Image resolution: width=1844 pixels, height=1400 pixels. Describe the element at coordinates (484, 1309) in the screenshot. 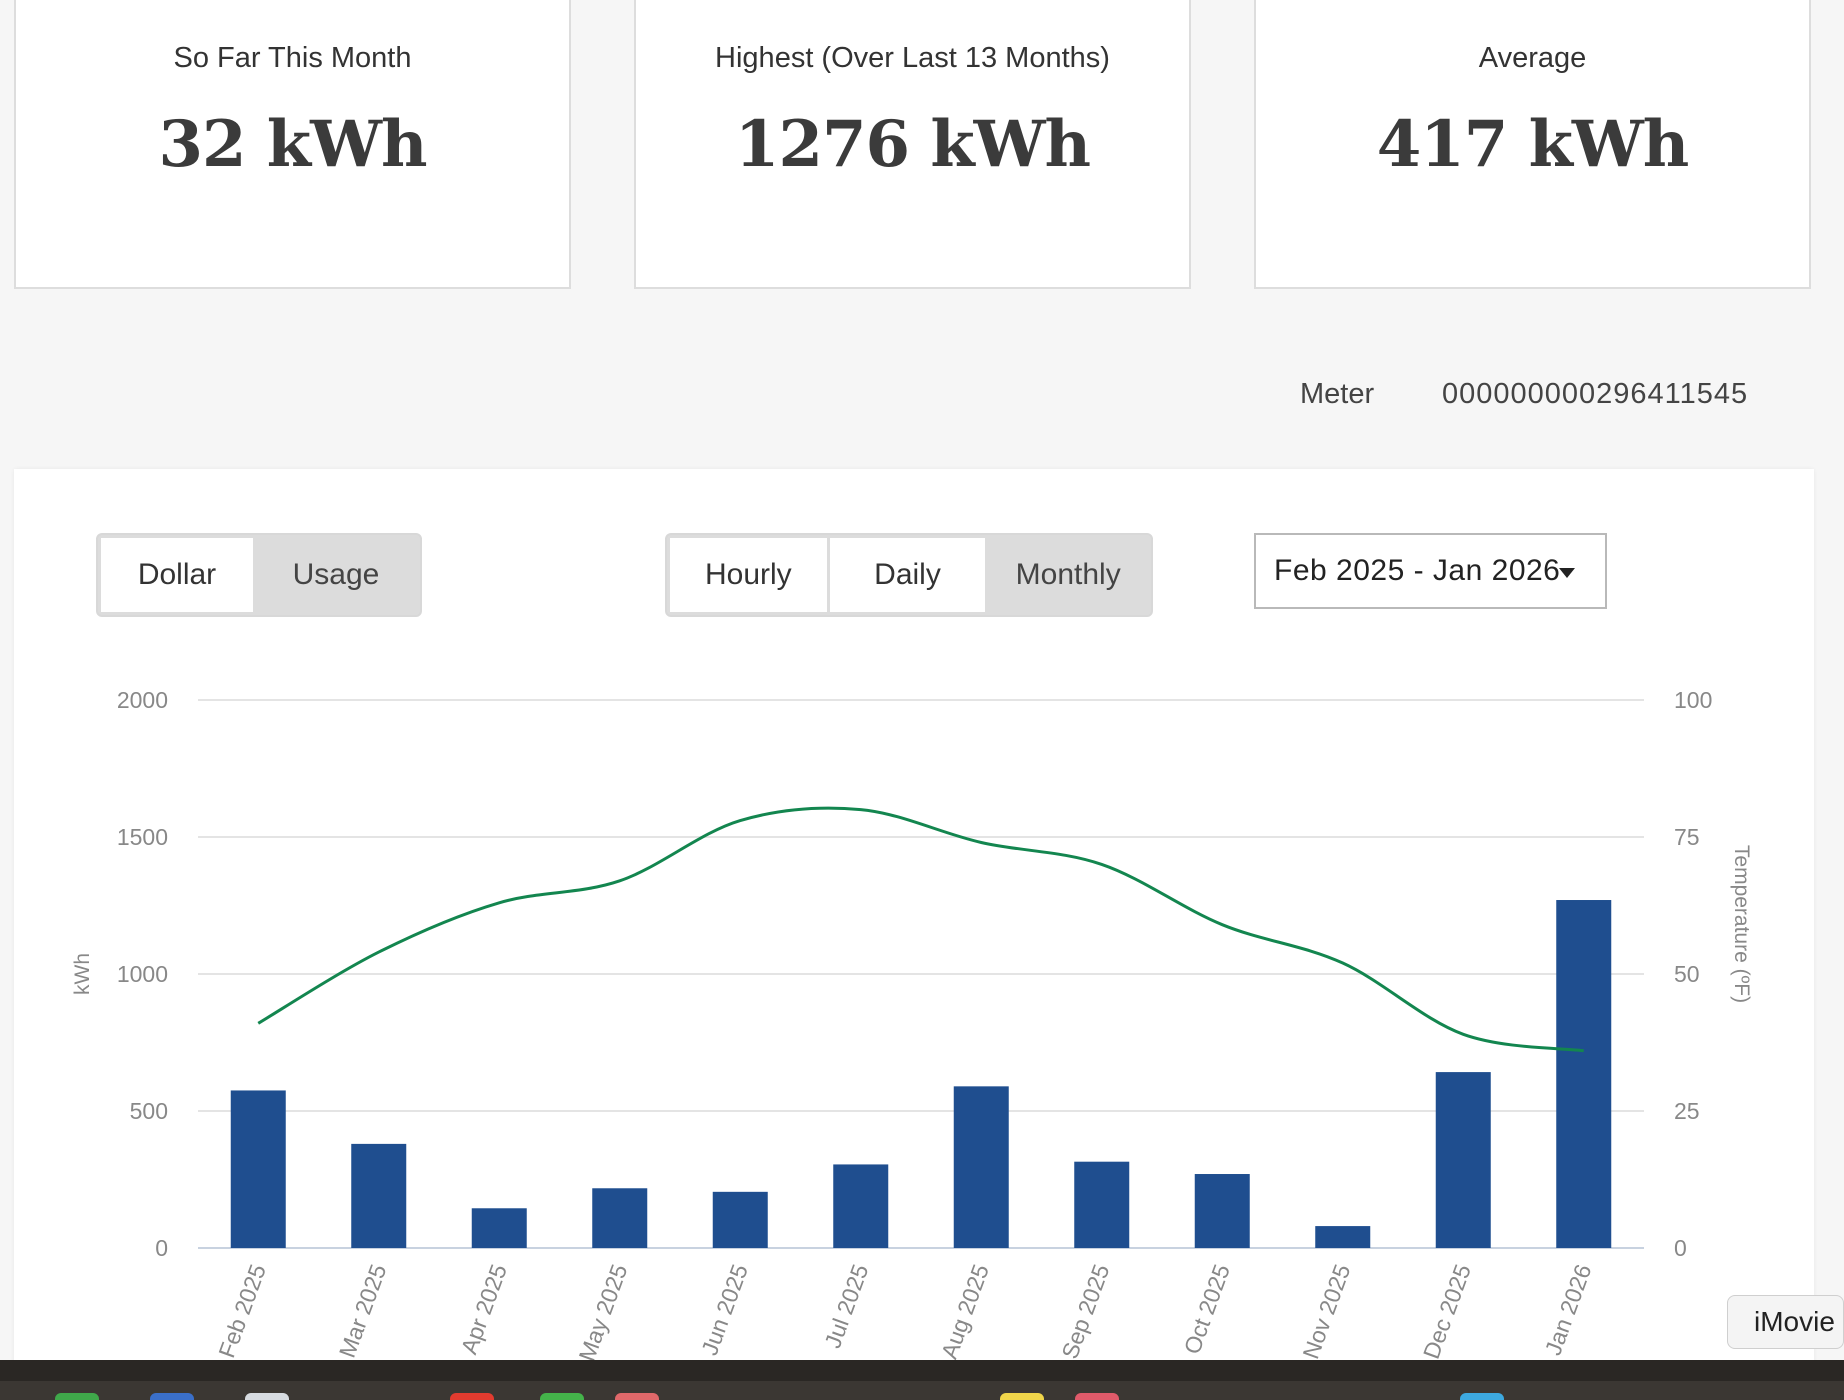

I see `x-tick-label: Apr 2025` at that location.